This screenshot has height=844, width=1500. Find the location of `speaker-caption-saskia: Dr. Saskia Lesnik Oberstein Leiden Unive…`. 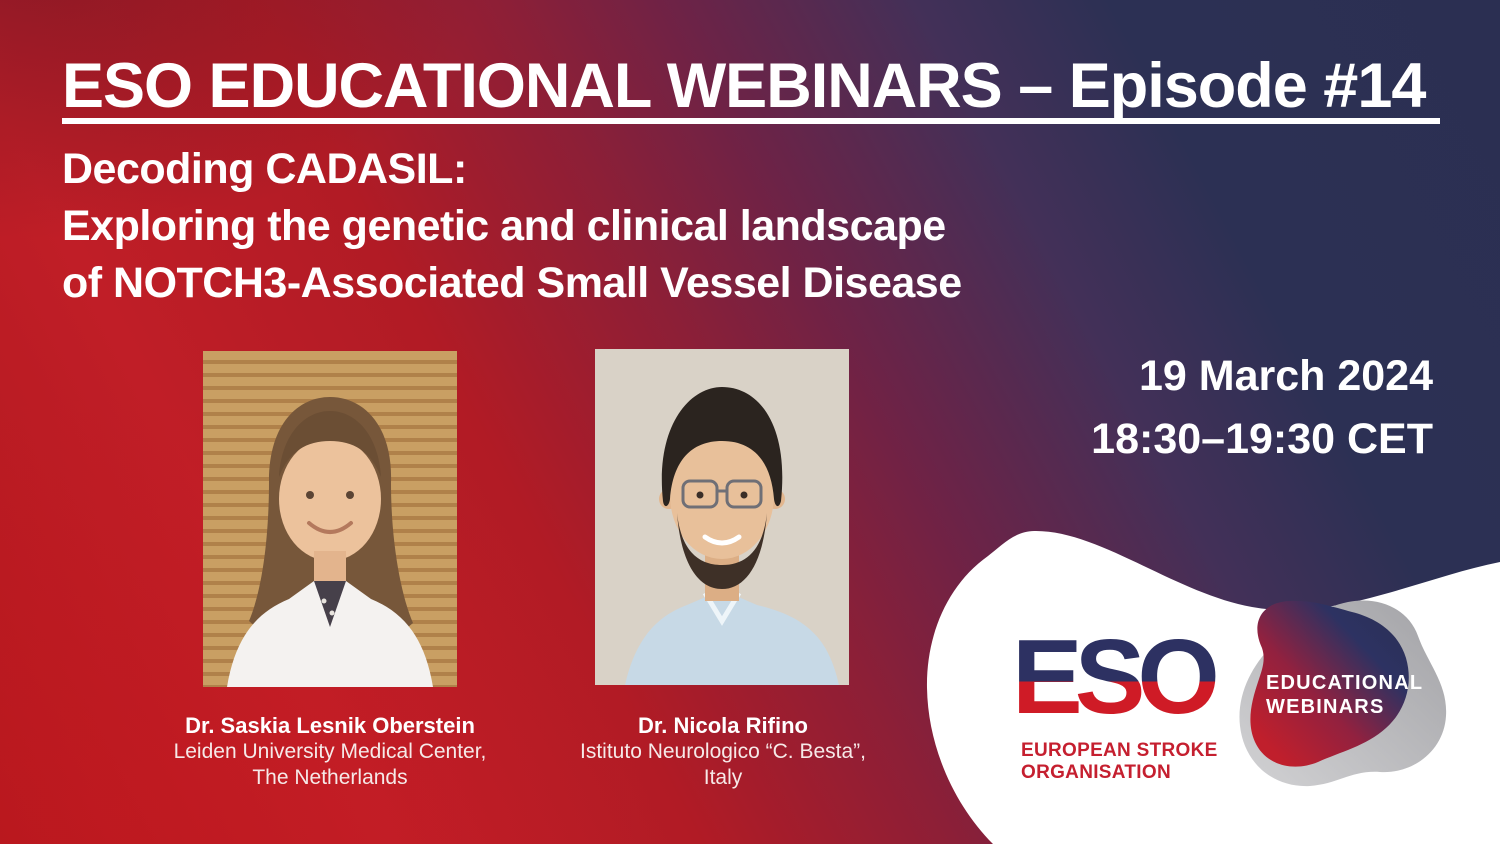

speaker-caption-saskia: Dr. Saskia Lesnik Oberstein Leiden Unive… is located at coordinates (330, 752).